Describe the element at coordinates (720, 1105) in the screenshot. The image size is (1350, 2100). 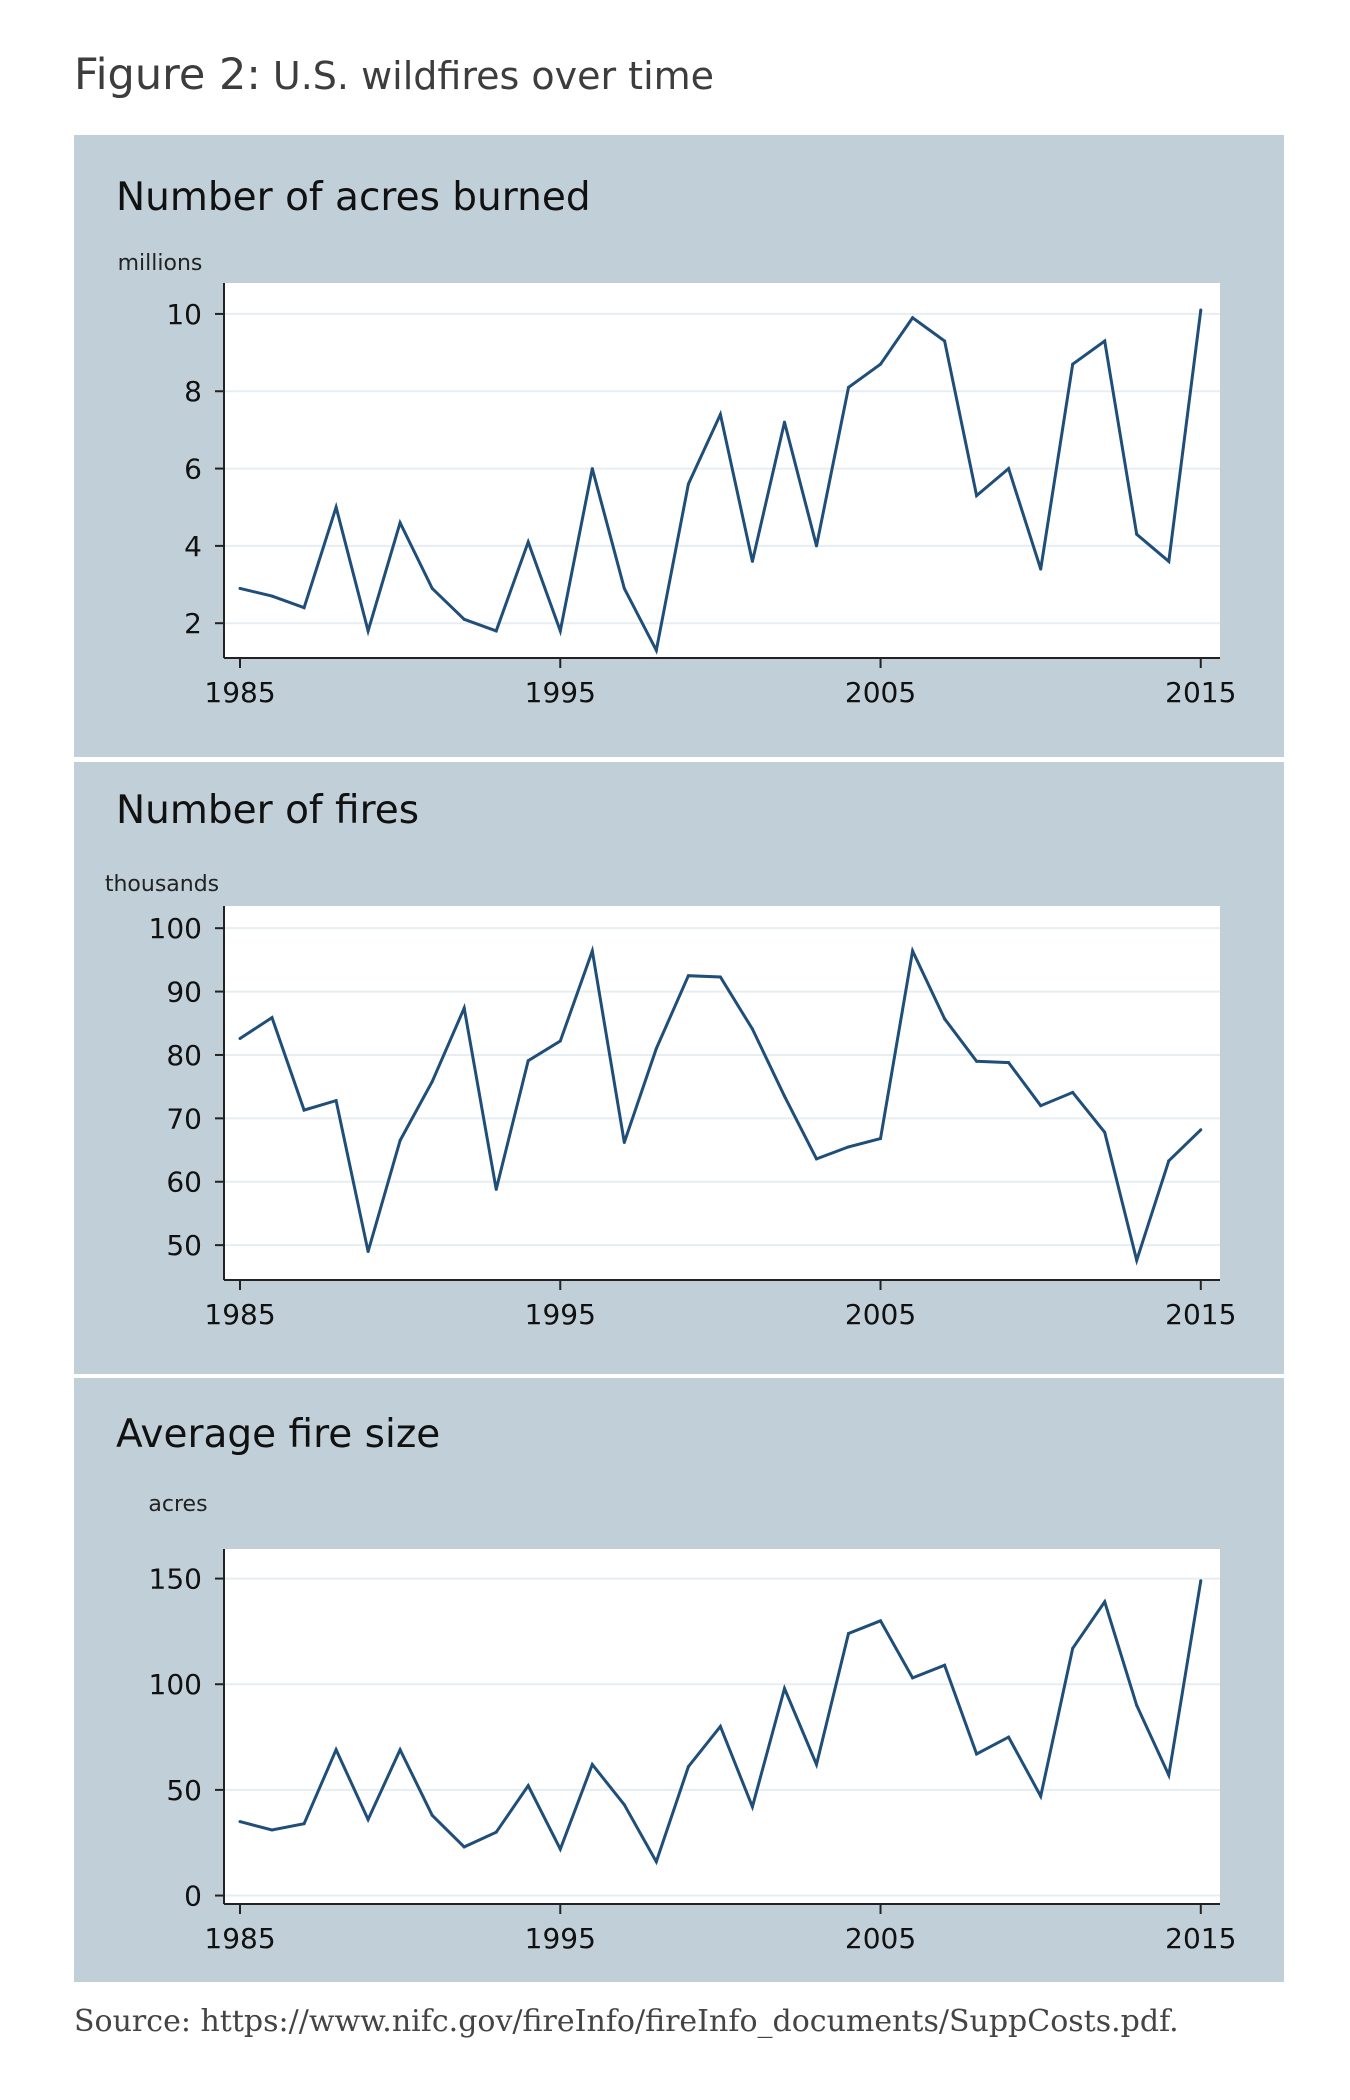
I see `data-points-number-of-fires` at that location.